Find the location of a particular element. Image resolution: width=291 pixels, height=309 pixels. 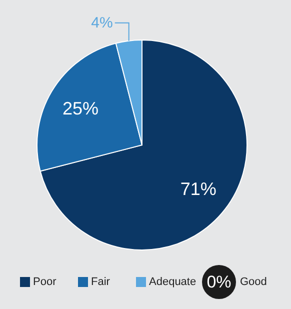

data-label: 71% is located at coordinates (198, 188).